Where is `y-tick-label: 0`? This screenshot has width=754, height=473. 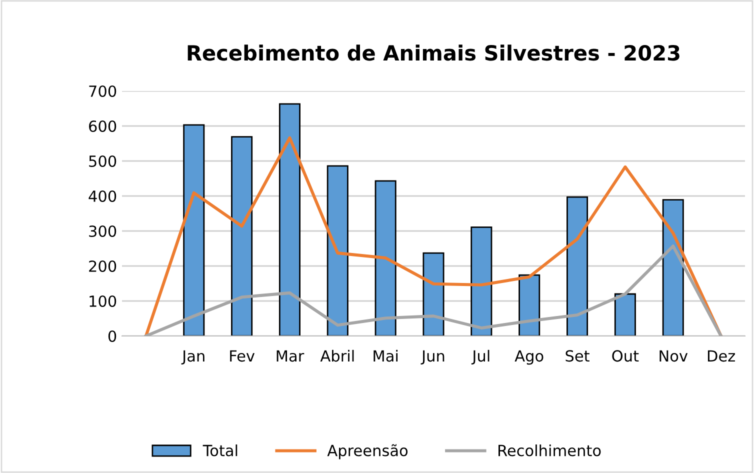 y-tick-label: 0 is located at coordinates (112, 336).